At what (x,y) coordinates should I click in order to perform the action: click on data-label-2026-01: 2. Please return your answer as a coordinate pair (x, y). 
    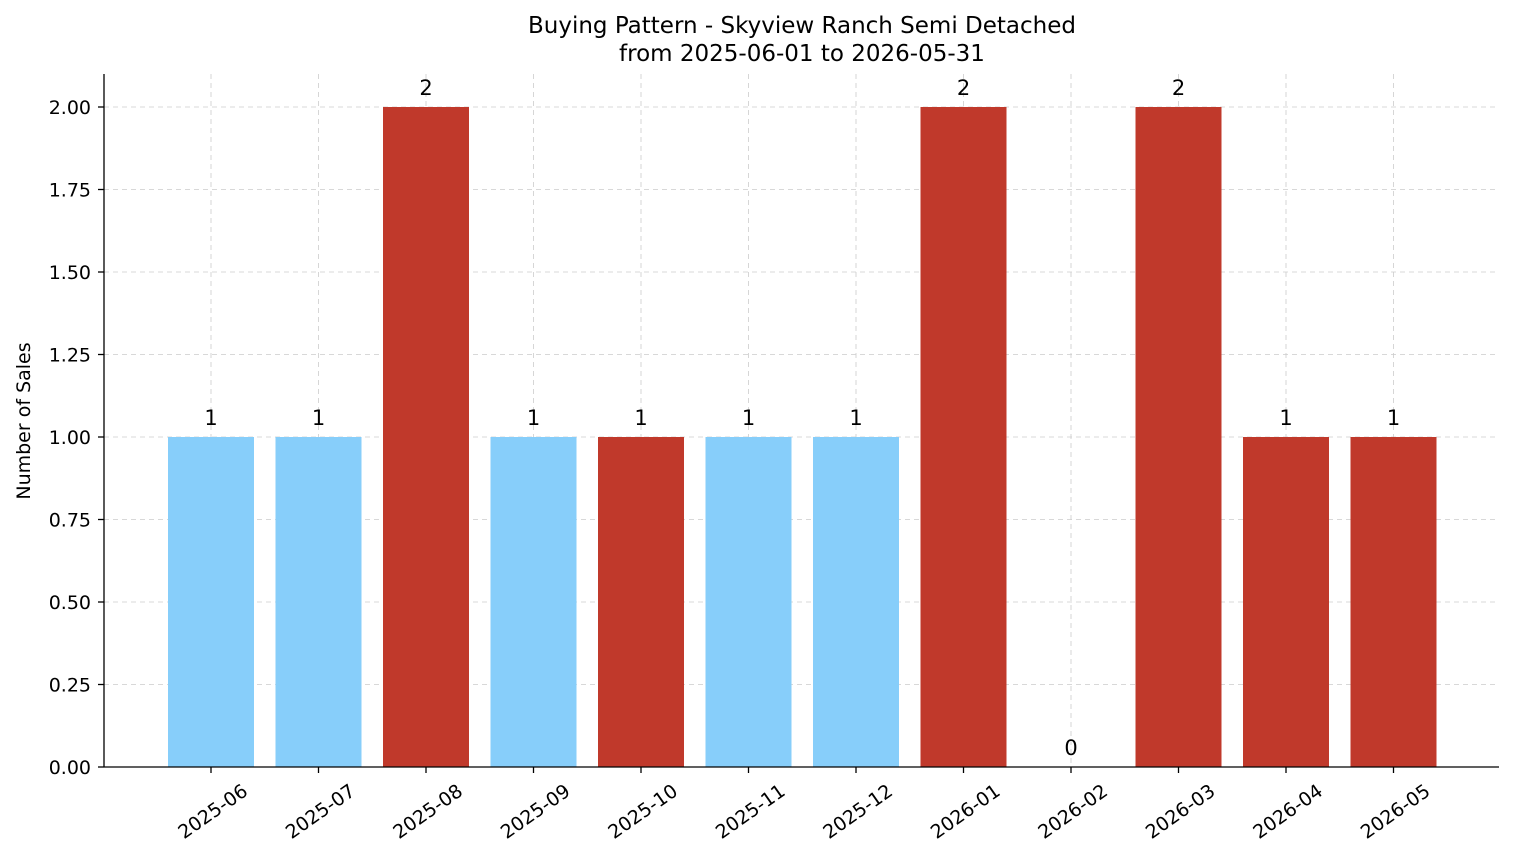
    Looking at the image, I should click on (963, 88).